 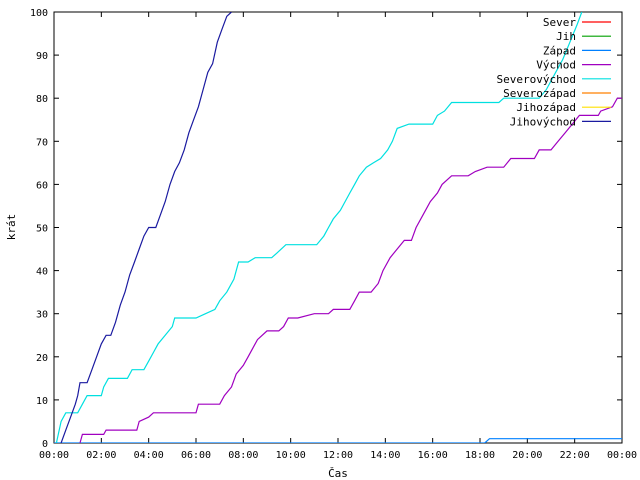 What do you see at coordinates (338, 455) in the screenshot?
I see `x-tick-label: 12:00` at bounding box center [338, 455].